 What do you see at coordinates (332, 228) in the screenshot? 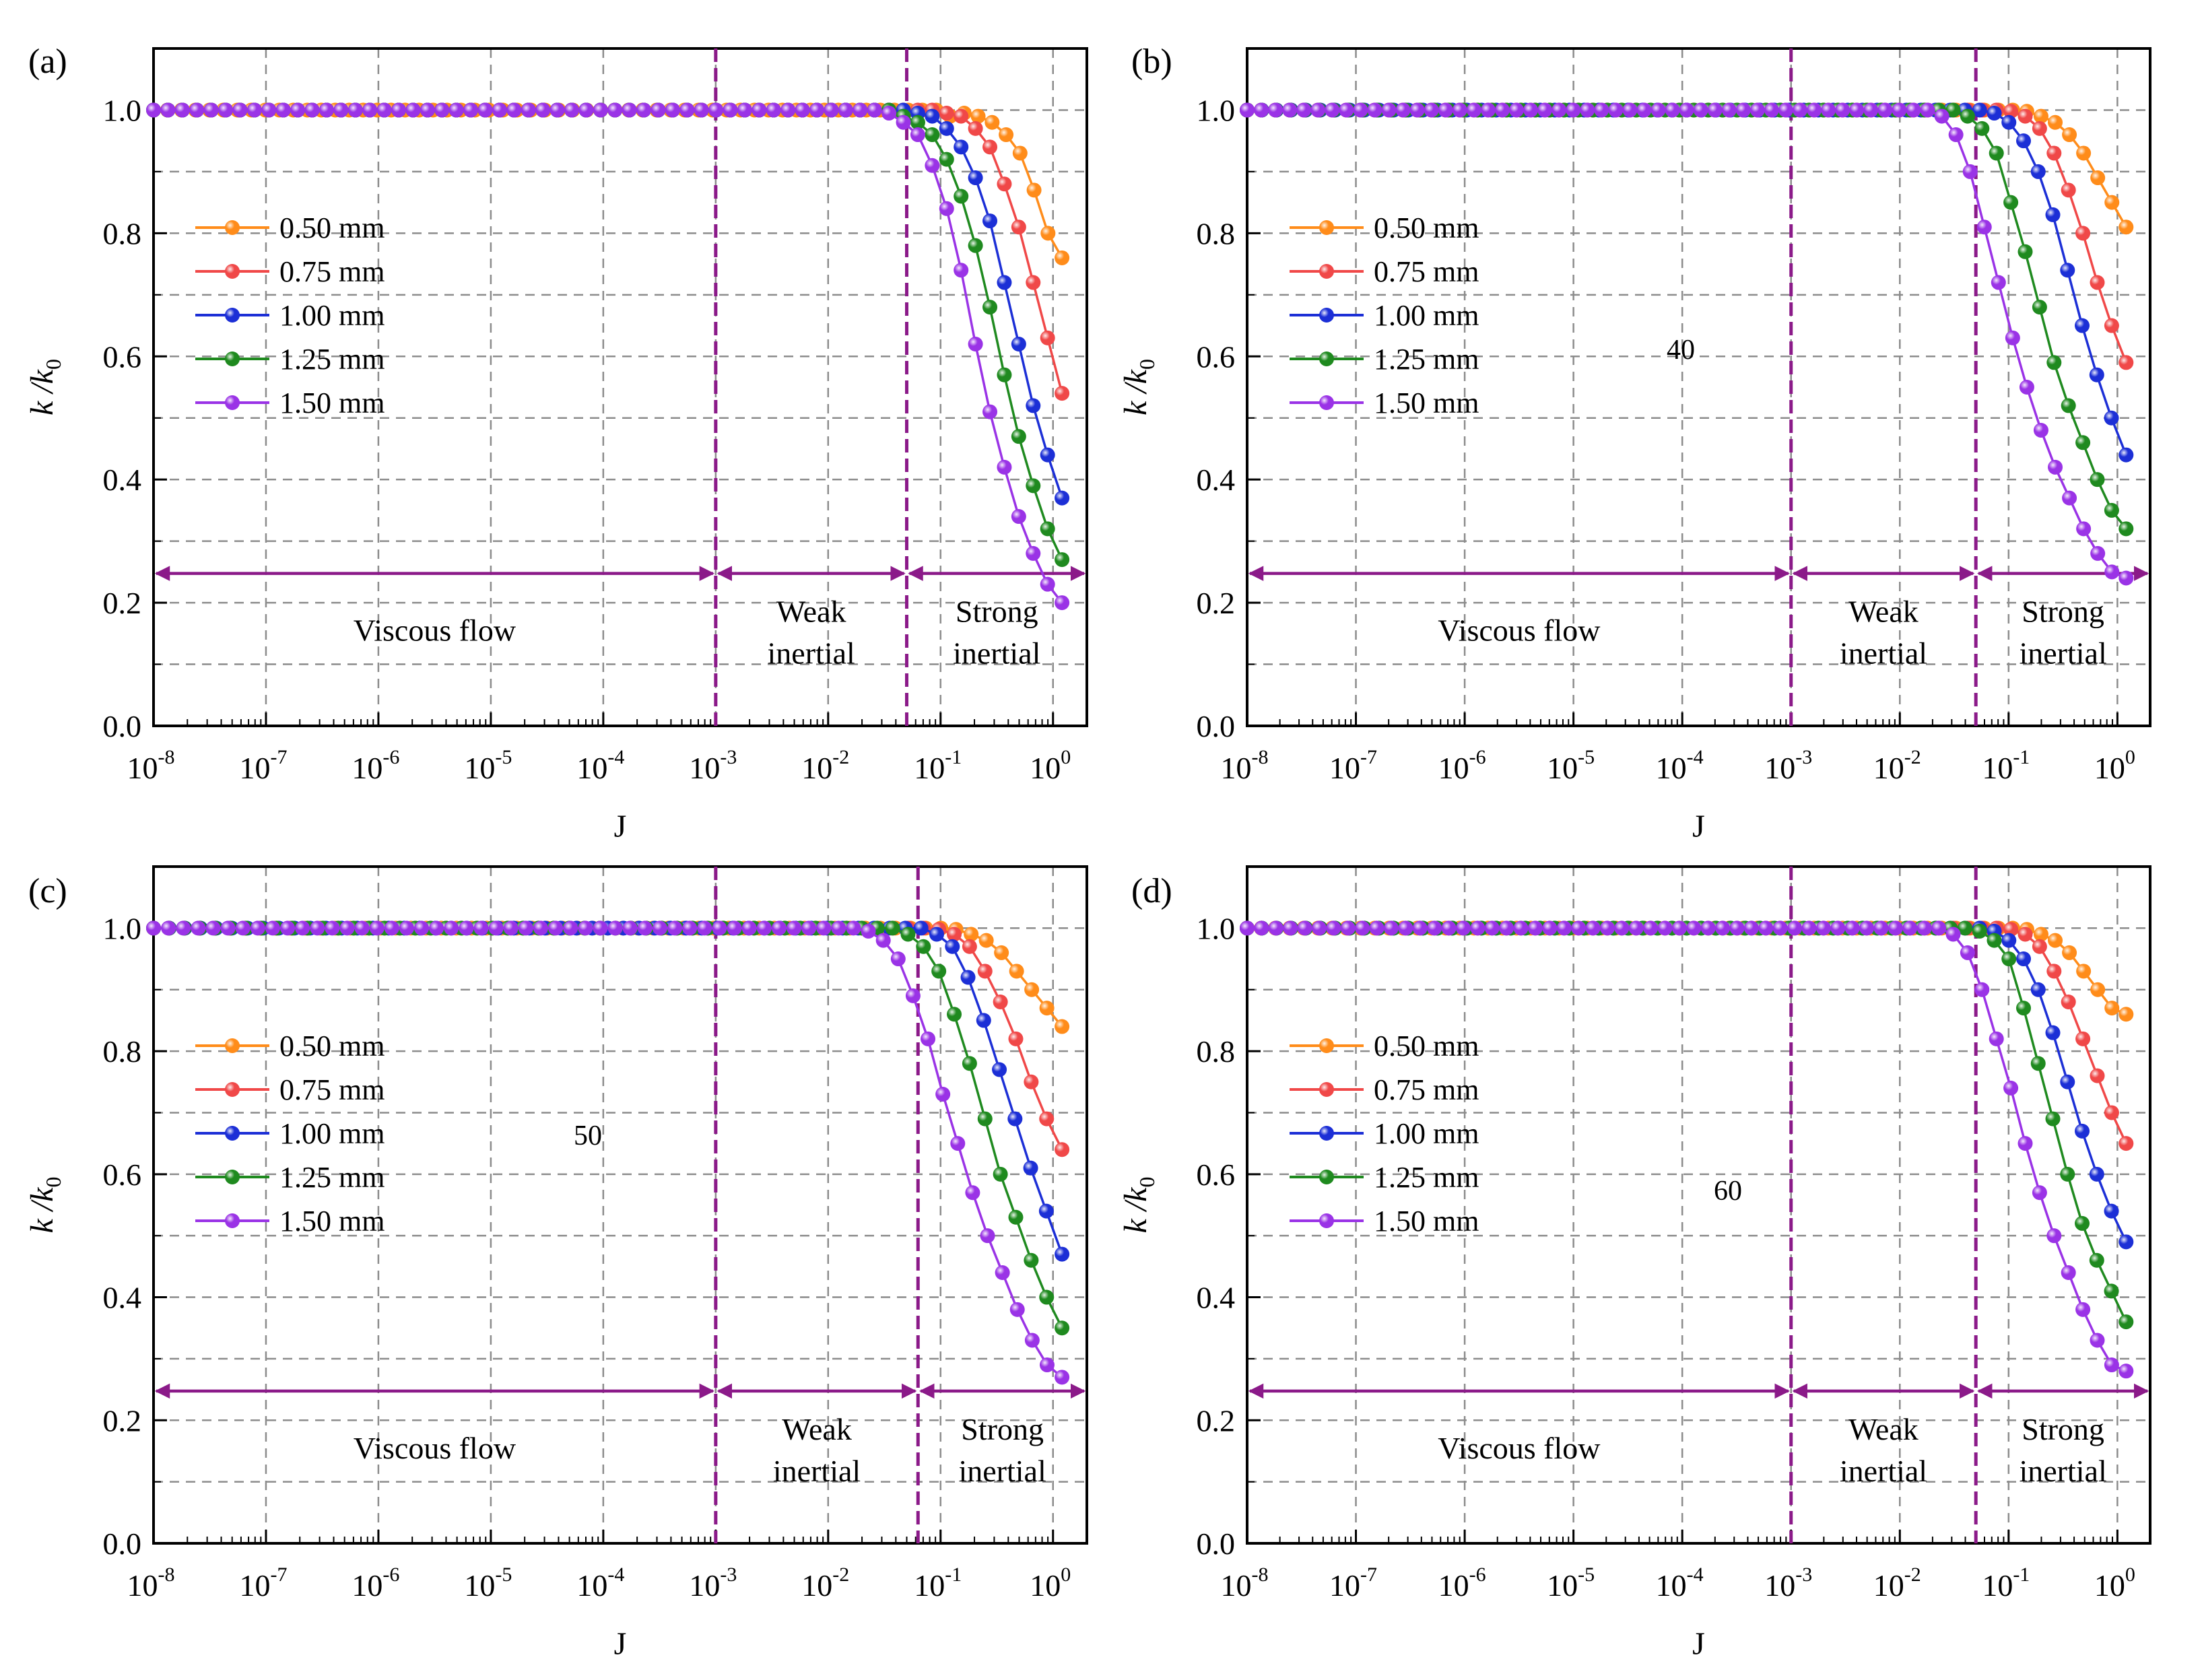
I see `legend-label: 0.50 mm` at bounding box center [332, 228].